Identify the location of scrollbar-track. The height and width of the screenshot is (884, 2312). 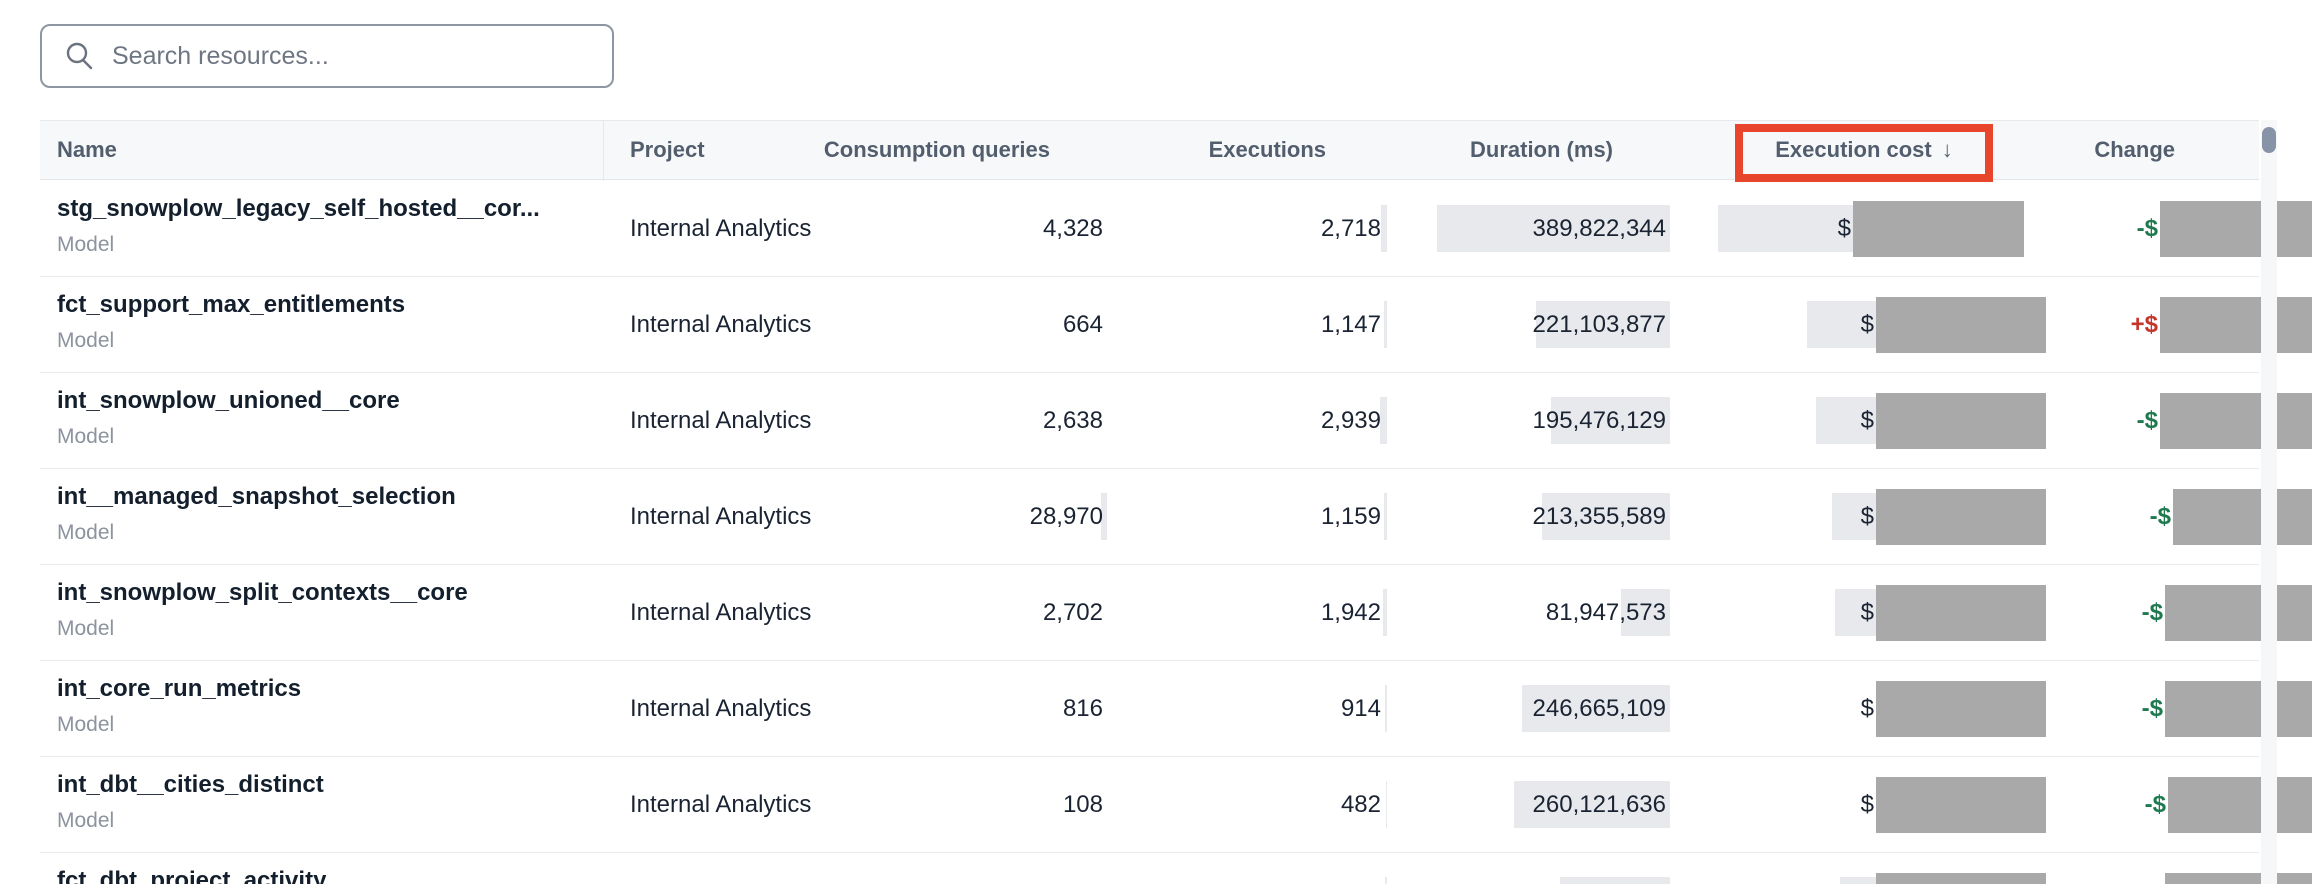
(2269, 502).